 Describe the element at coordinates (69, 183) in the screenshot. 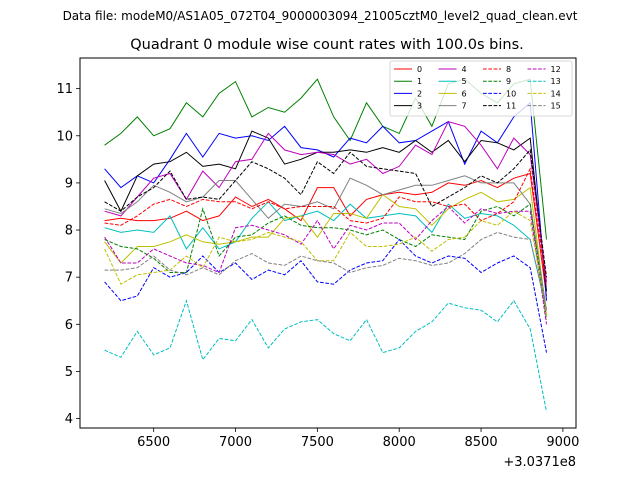

I see `y-tick-label: 9` at that location.